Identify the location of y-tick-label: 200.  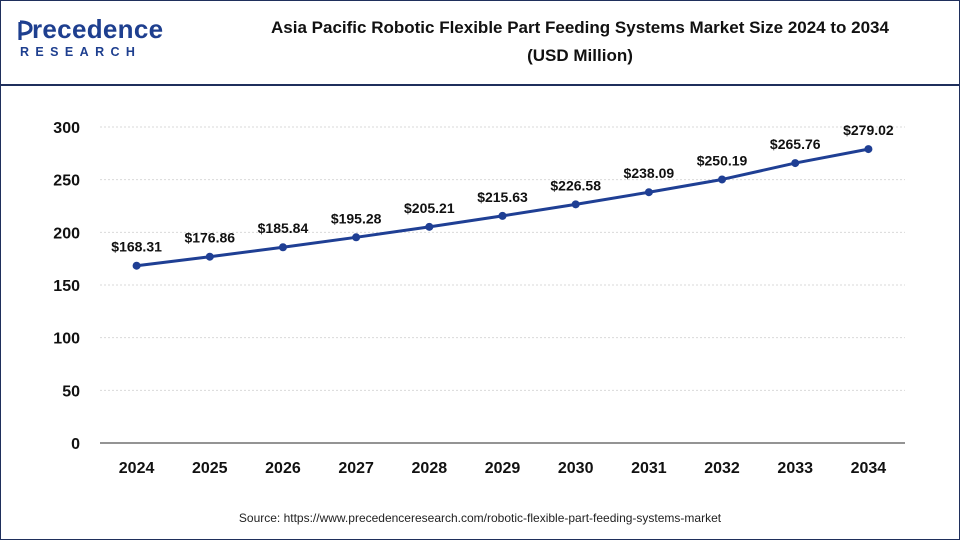
(66, 233).